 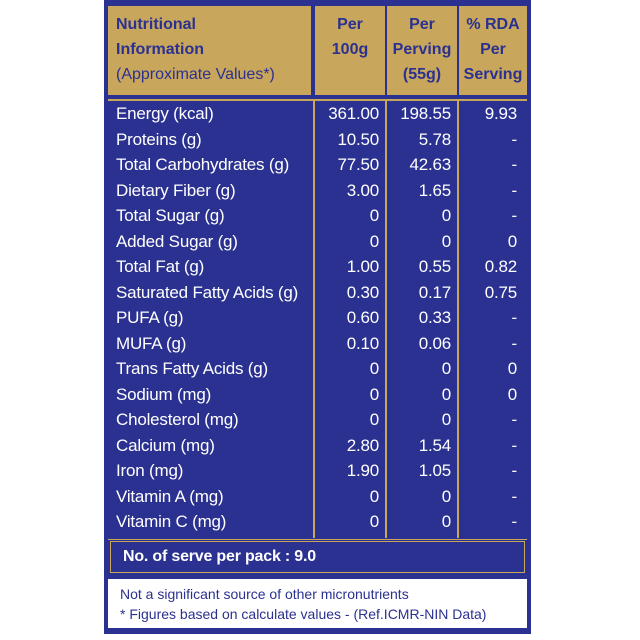 I want to click on table-cell: 0.30, so click(x=362, y=292).